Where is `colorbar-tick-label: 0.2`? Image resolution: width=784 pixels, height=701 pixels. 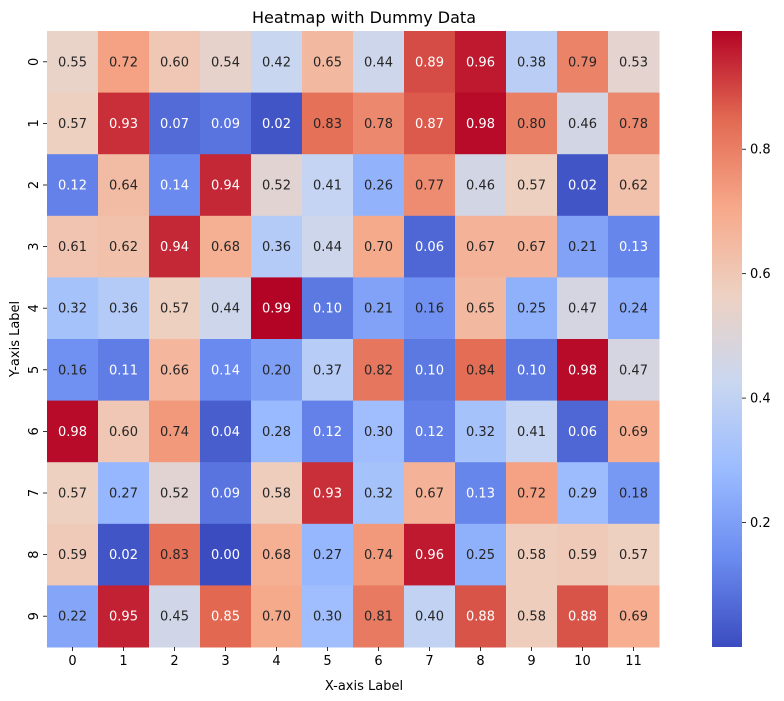
colorbar-tick-label: 0.2 is located at coordinates (760, 523).